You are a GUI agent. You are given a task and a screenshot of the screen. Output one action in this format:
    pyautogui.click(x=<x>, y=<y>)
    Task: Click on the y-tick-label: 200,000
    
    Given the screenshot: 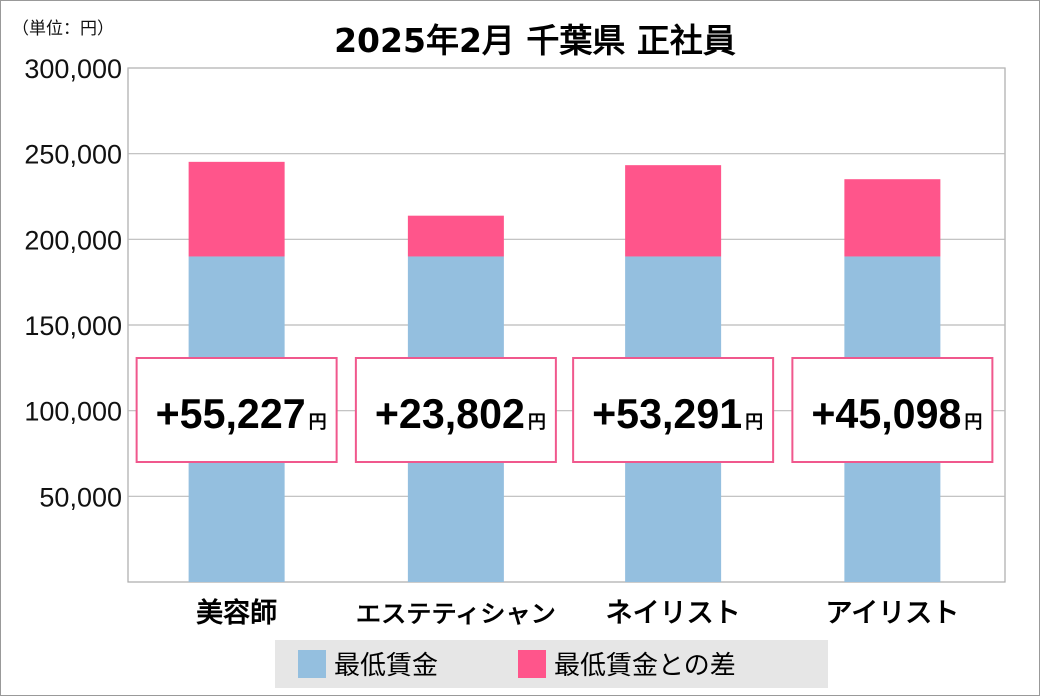 What is the action you would take?
    pyautogui.click(x=73, y=240)
    